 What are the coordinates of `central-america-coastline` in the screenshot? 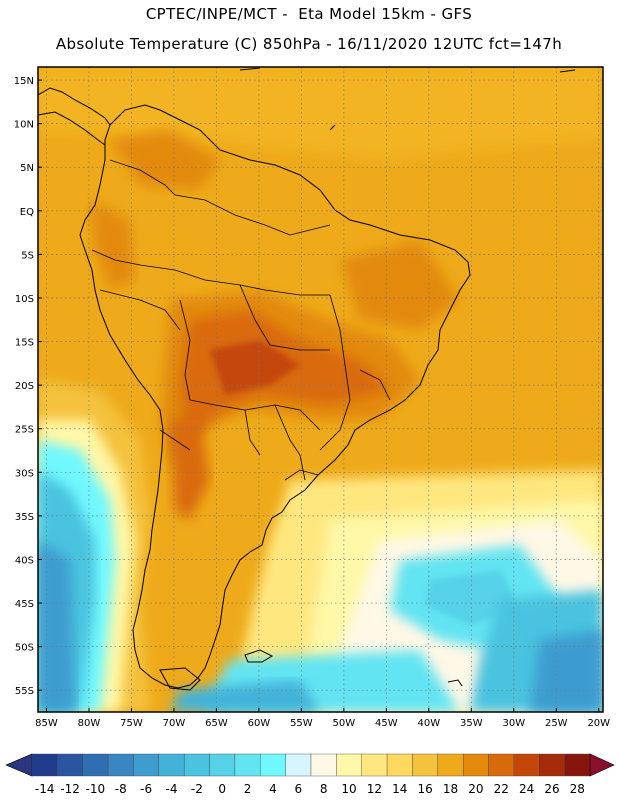 It's located at (74, 106).